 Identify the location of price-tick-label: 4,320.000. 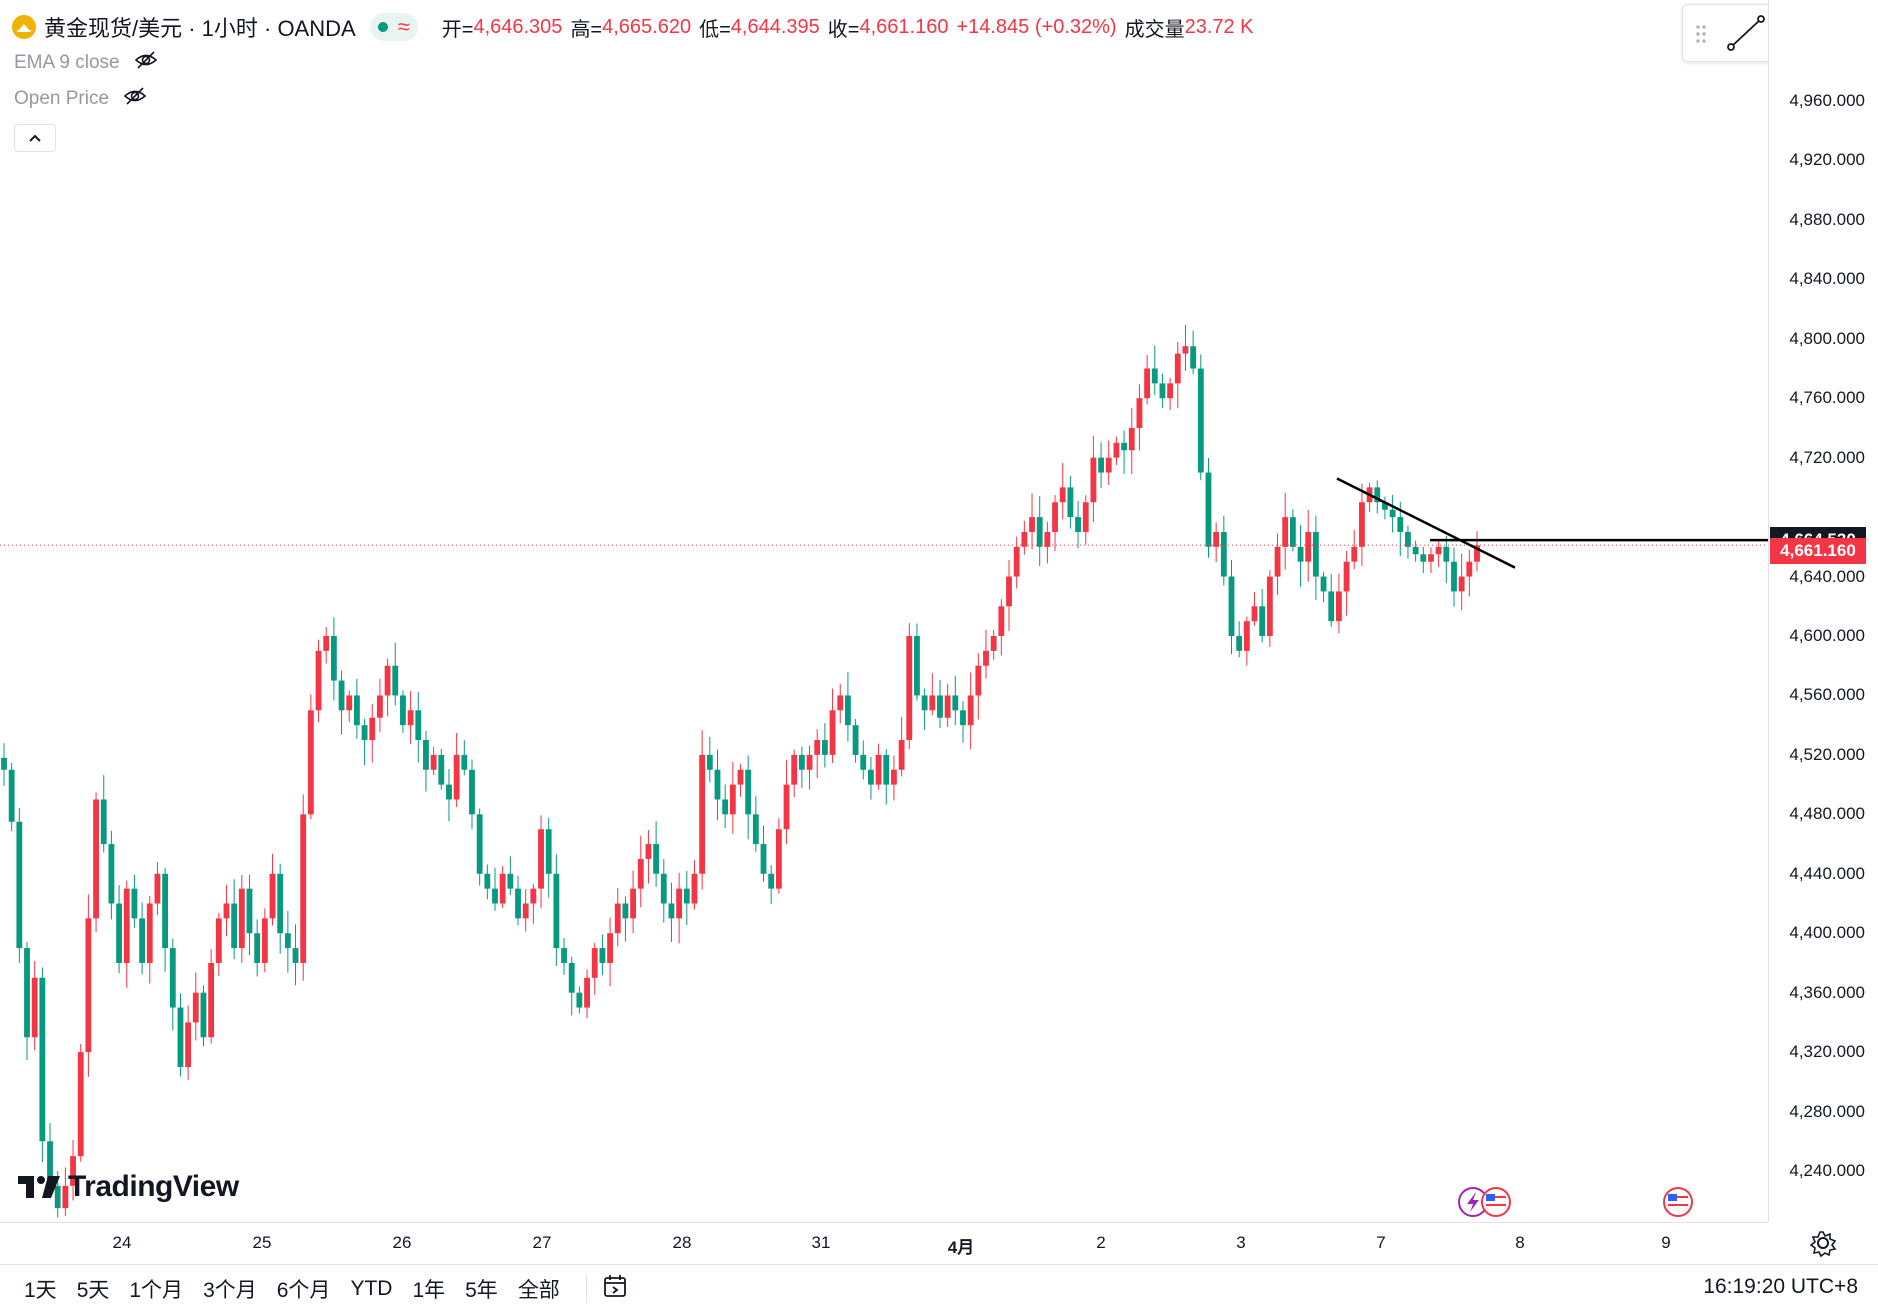
(1827, 1052).